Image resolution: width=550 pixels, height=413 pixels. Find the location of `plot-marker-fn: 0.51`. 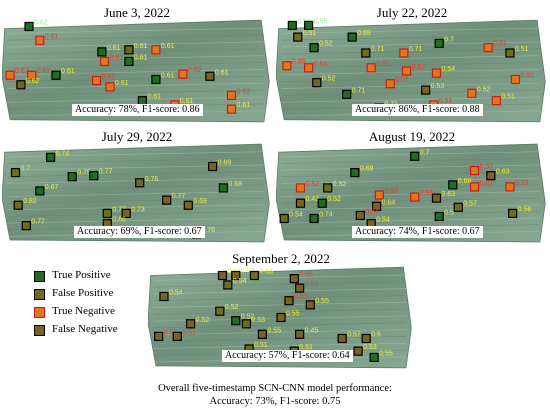

plot-marker-fn: 0.51 is located at coordinates (184, 335).